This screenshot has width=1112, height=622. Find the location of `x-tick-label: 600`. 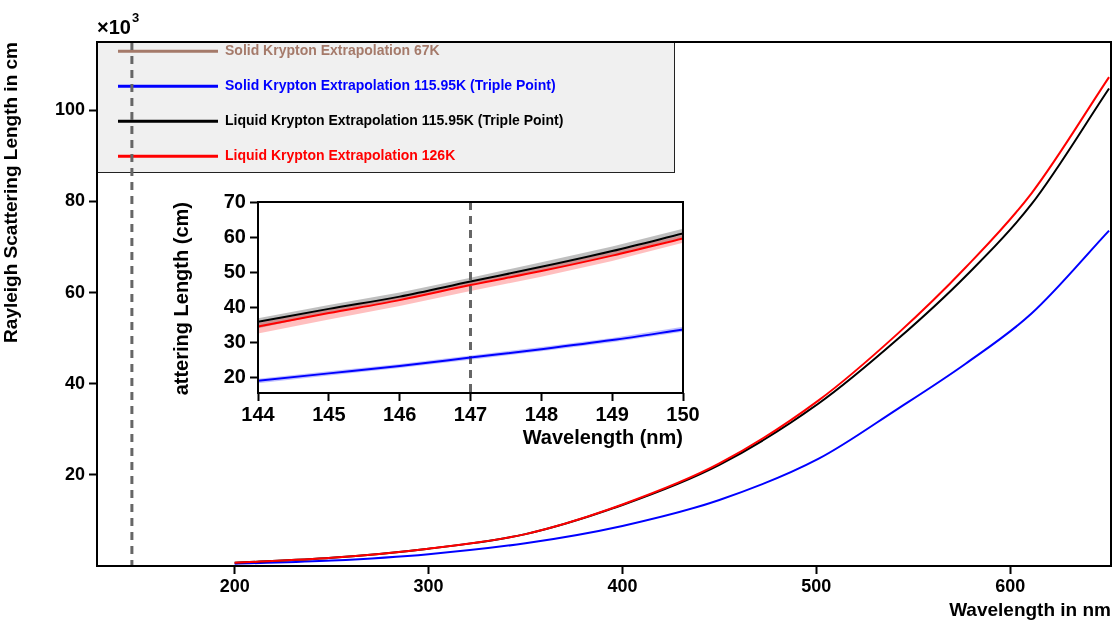

x-tick-label: 600 is located at coordinates (1010, 585).